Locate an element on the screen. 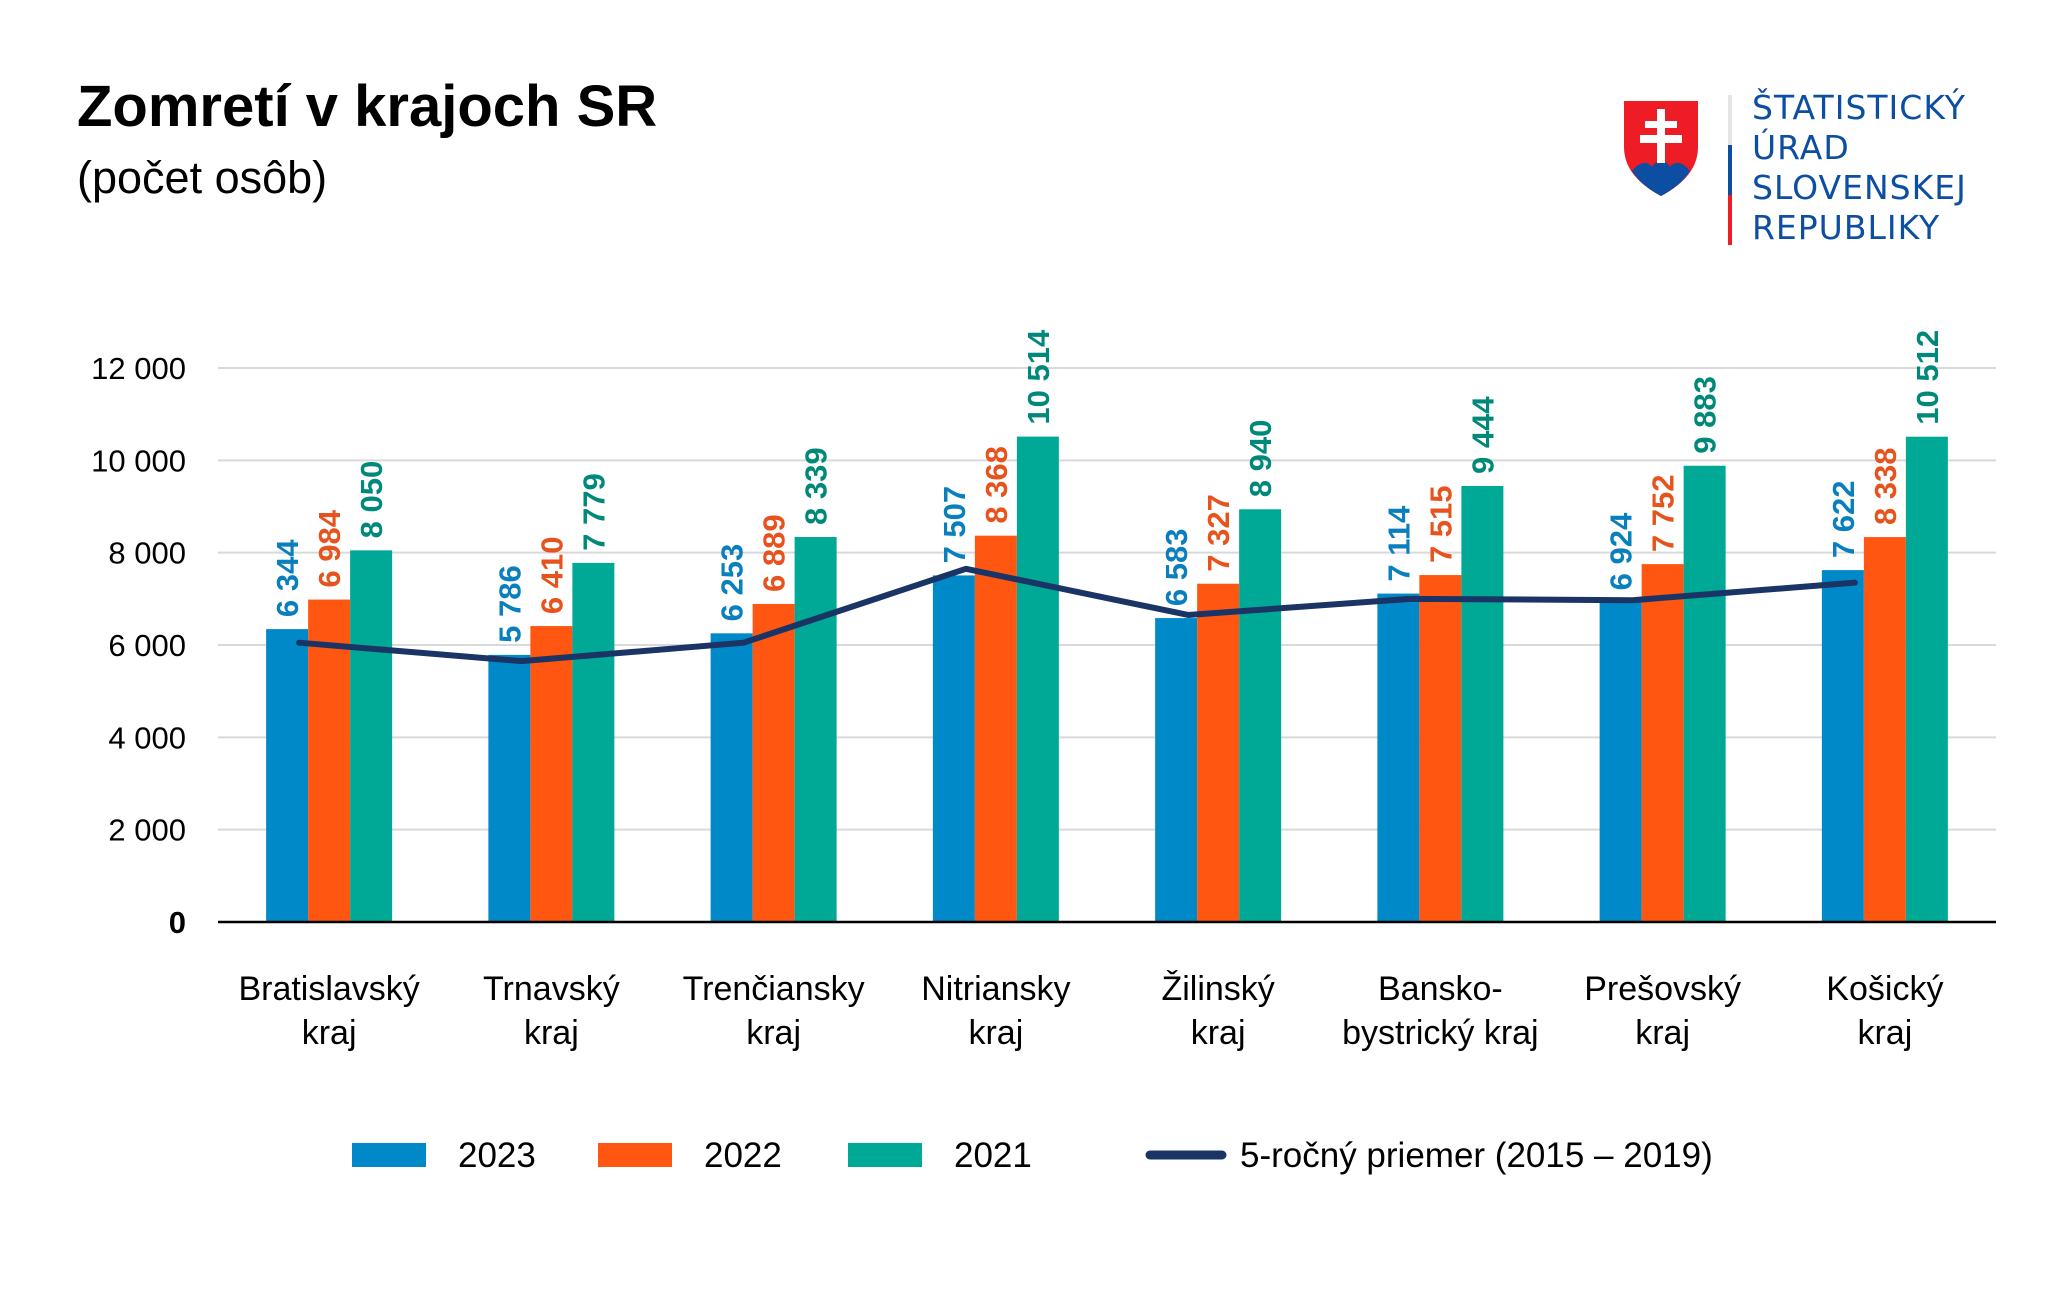 Image resolution: width=2048 pixels, height=1294 pixels. logo-line: REPUBLIKY is located at coordinates (1846, 227).